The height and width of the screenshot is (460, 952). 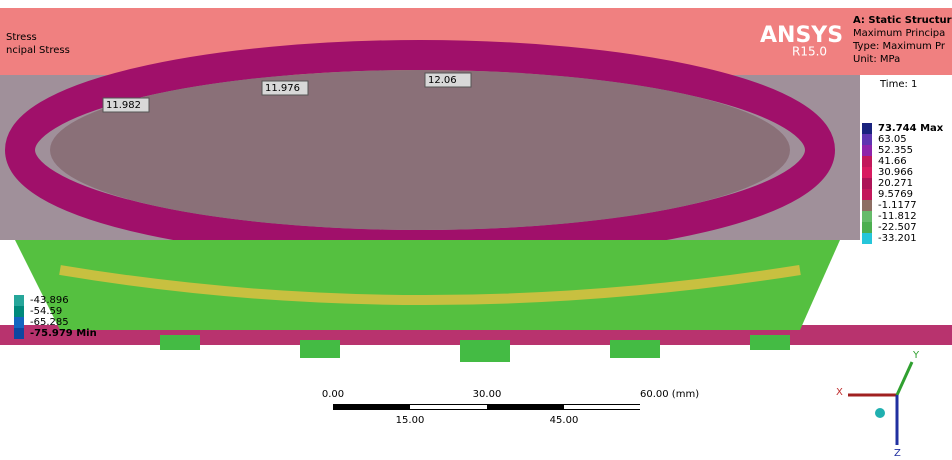 What do you see at coordinates (442, 80) in the screenshot?
I see `probe-label: 12.06` at bounding box center [442, 80].